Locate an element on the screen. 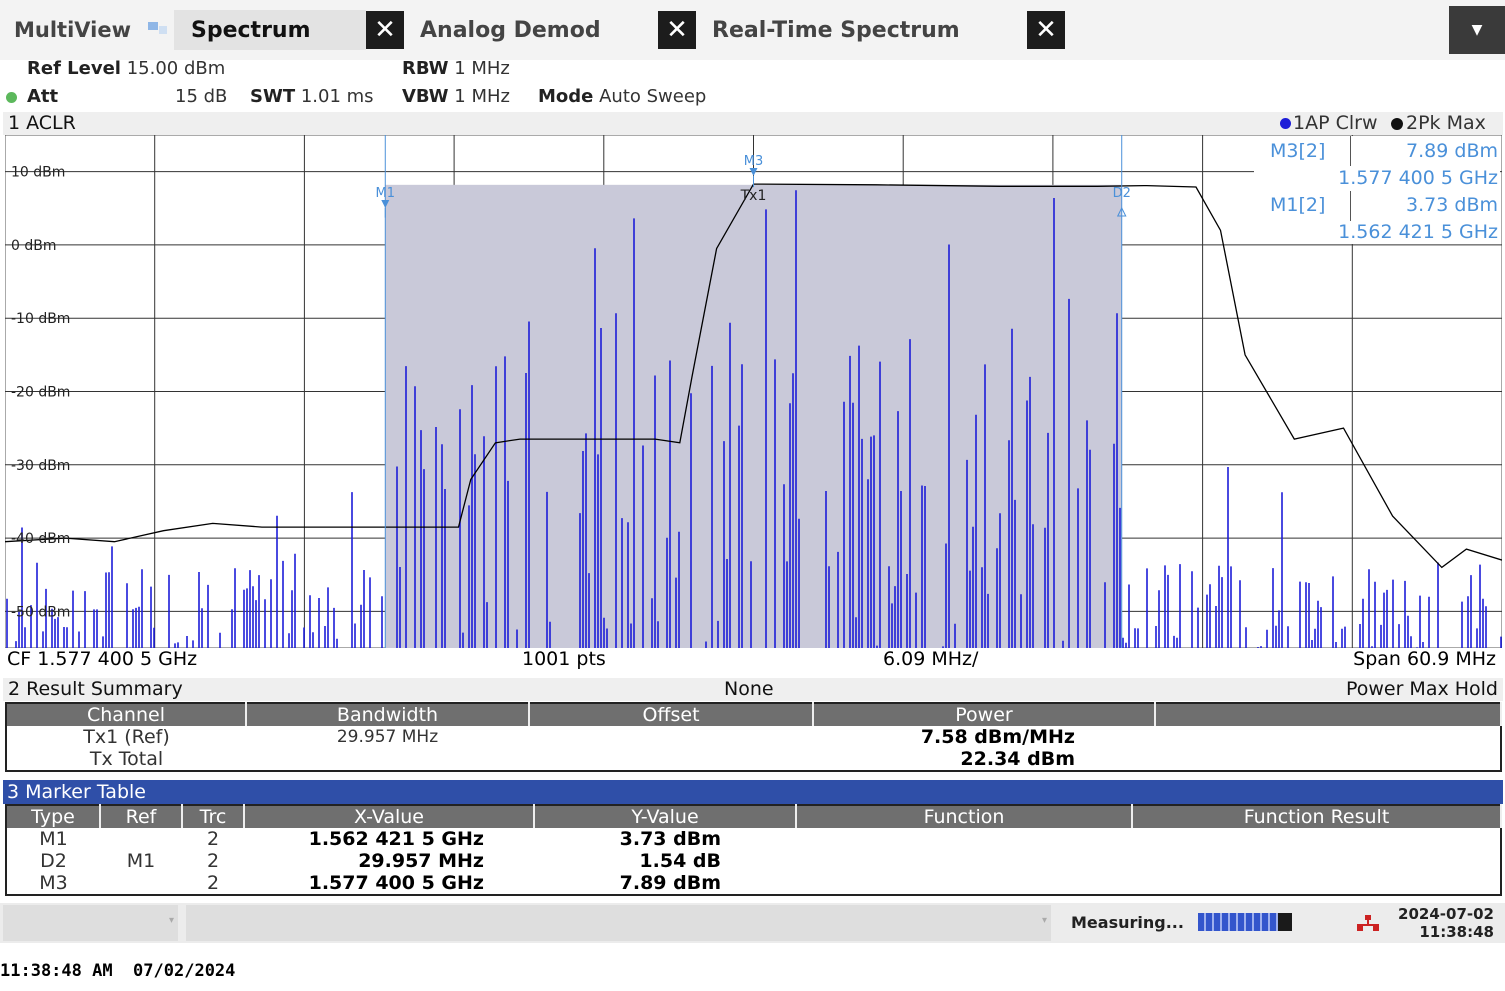 Image resolution: width=1505 pixels, height=991 pixels. mode-label: Mode is located at coordinates (566, 96).